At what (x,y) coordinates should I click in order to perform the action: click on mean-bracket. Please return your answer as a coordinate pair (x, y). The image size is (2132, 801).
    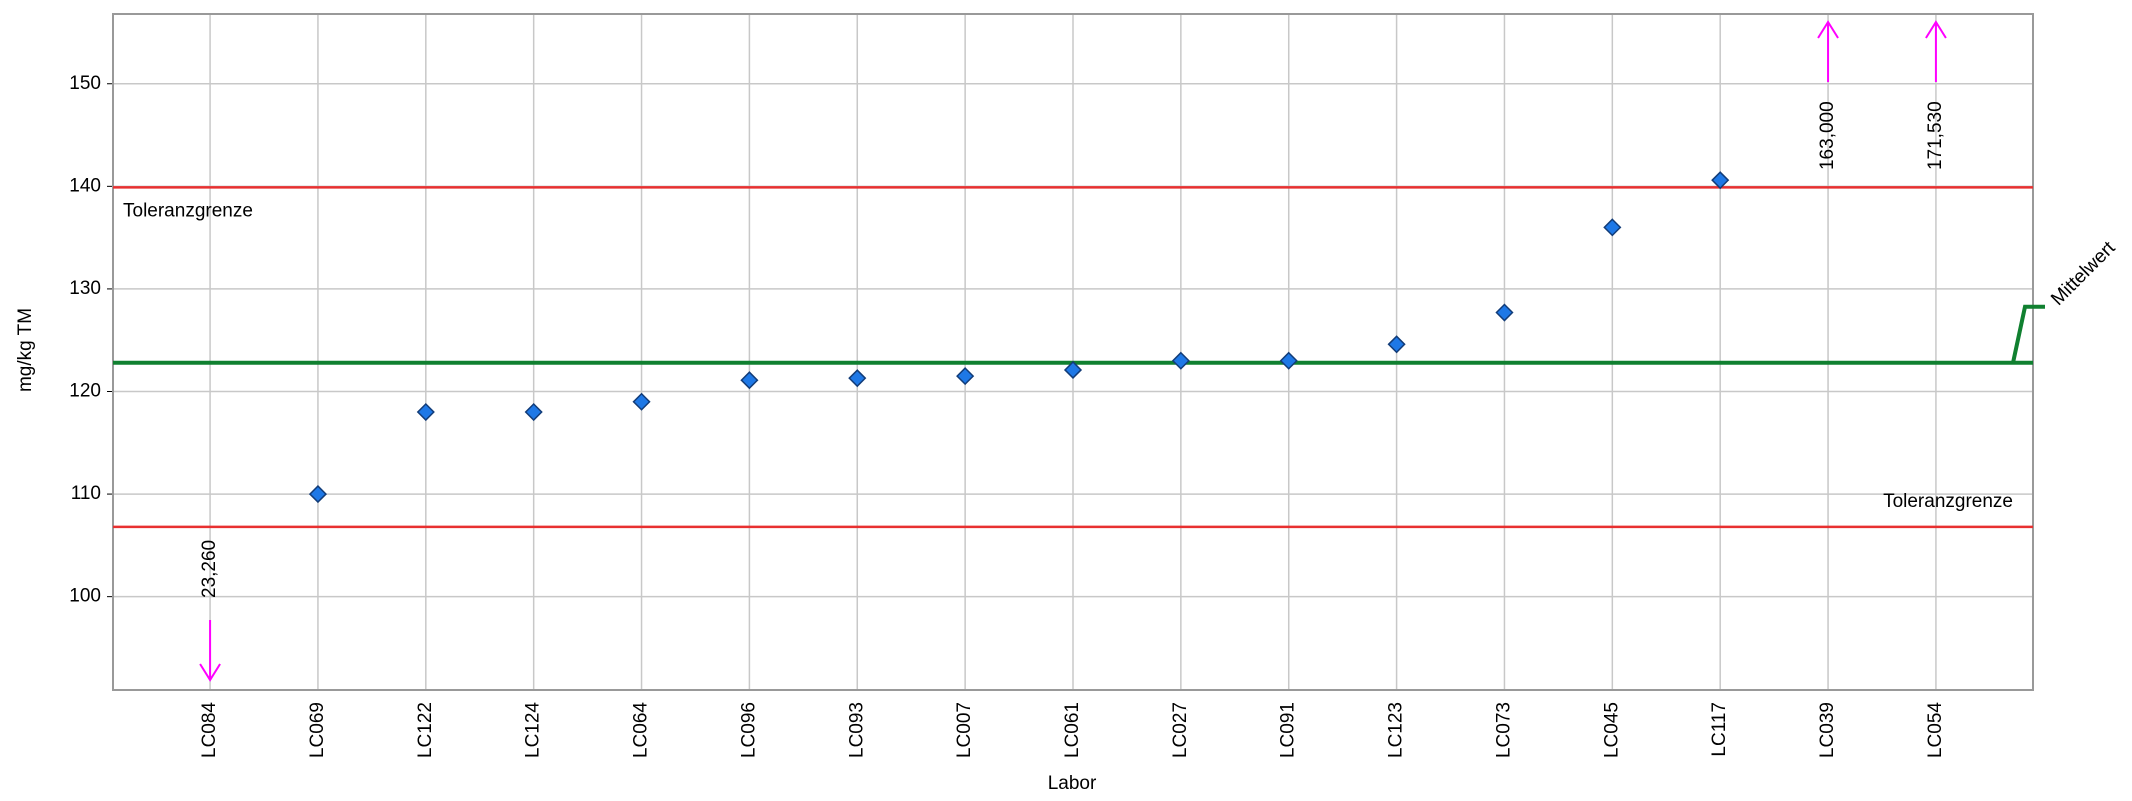
    Looking at the image, I should click on (2028, 334).